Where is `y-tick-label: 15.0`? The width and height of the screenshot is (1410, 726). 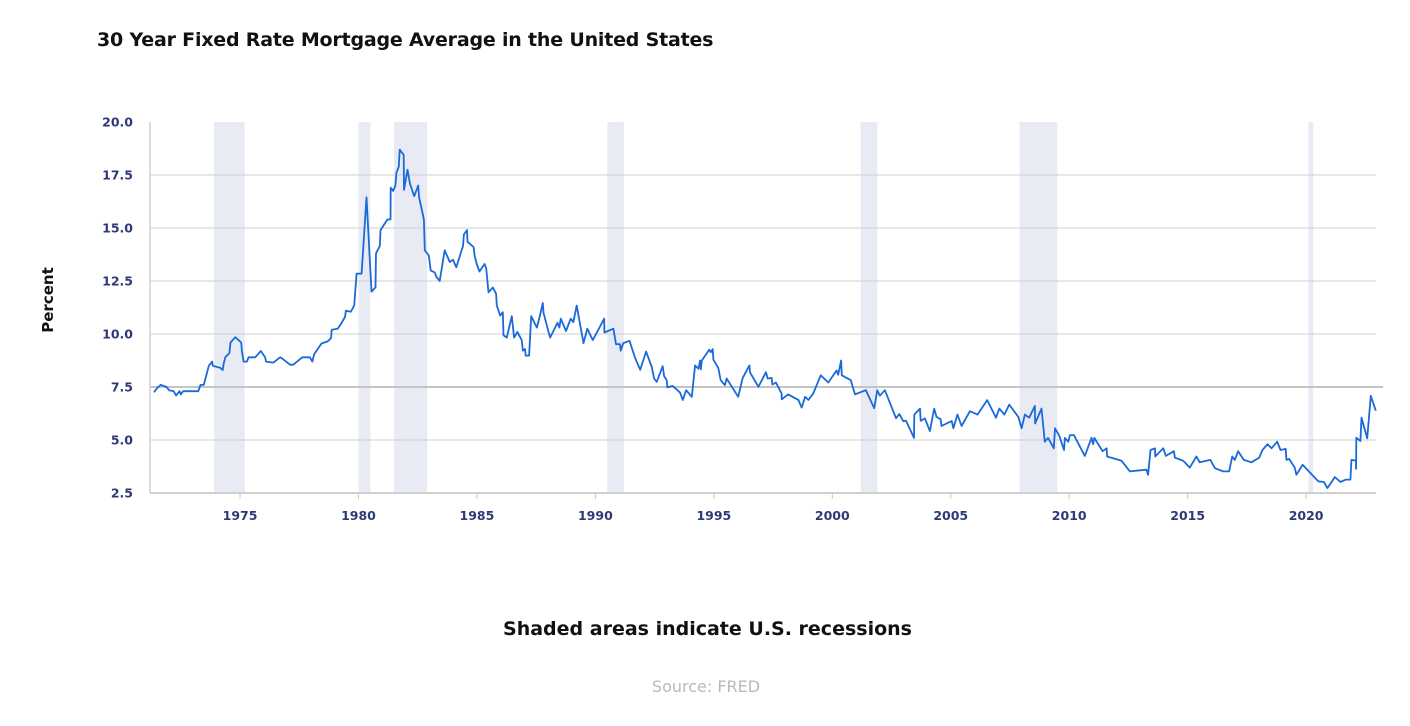
y-tick-label: 15.0 is located at coordinates (117, 228).